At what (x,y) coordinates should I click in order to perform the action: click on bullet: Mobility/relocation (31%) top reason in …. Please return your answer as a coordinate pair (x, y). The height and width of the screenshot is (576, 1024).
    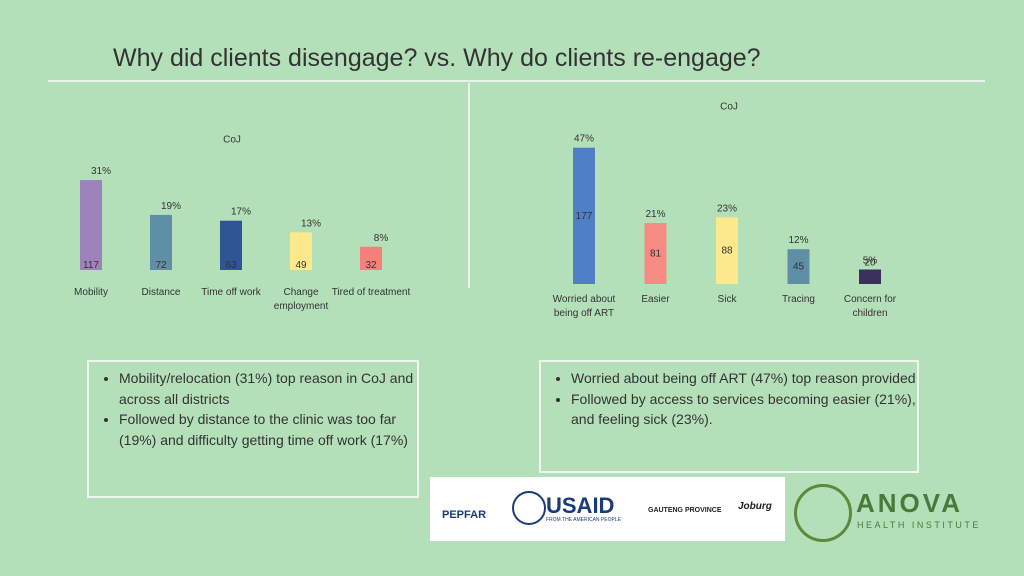
    Looking at the image, I should click on (268, 388).